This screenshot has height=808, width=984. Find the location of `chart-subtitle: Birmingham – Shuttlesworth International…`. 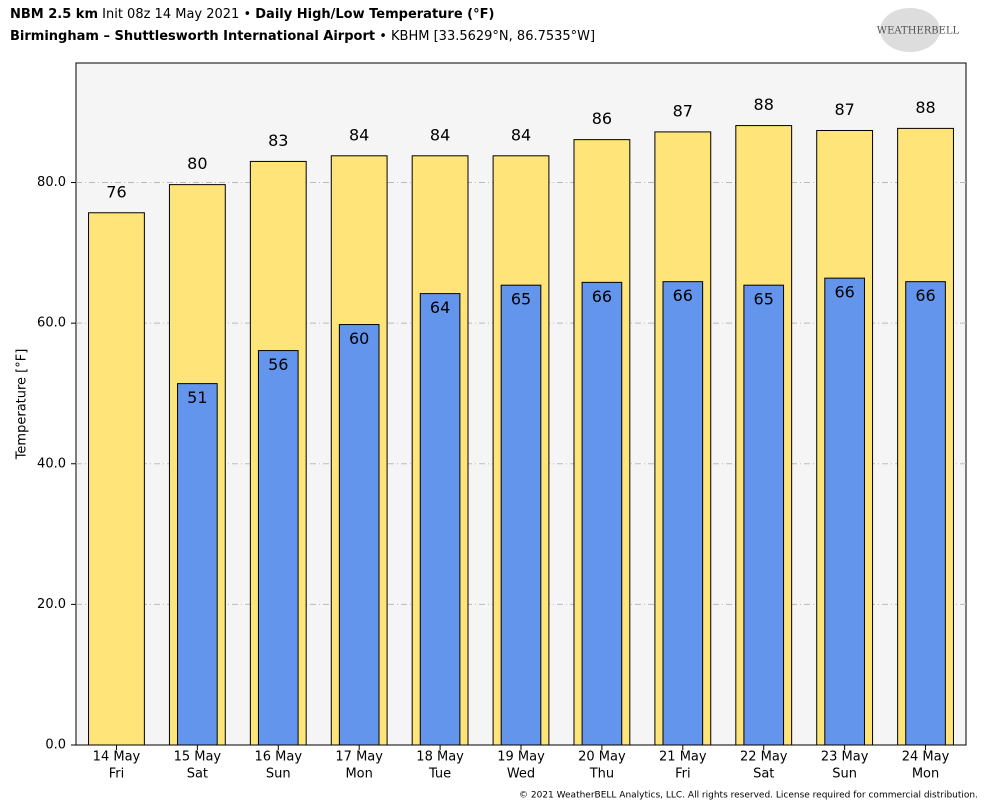

chart-subtitle: Birmingham – Shuttlesworth International… is located at coordinates (302, 36).